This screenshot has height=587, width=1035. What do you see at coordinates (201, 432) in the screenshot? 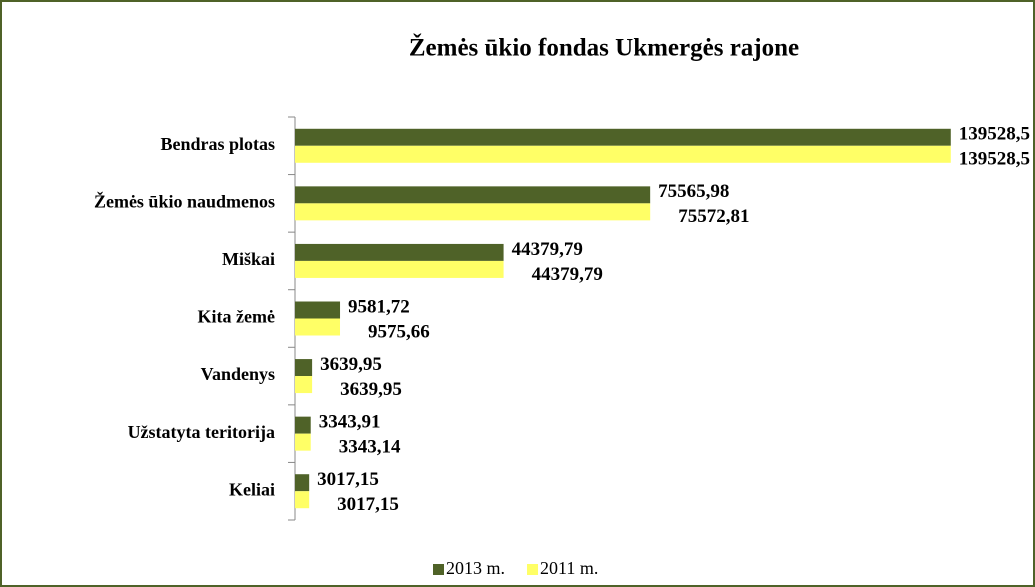
I see `y-tick-label: Užstatyta teritorija` at bounding box center [201, 432].